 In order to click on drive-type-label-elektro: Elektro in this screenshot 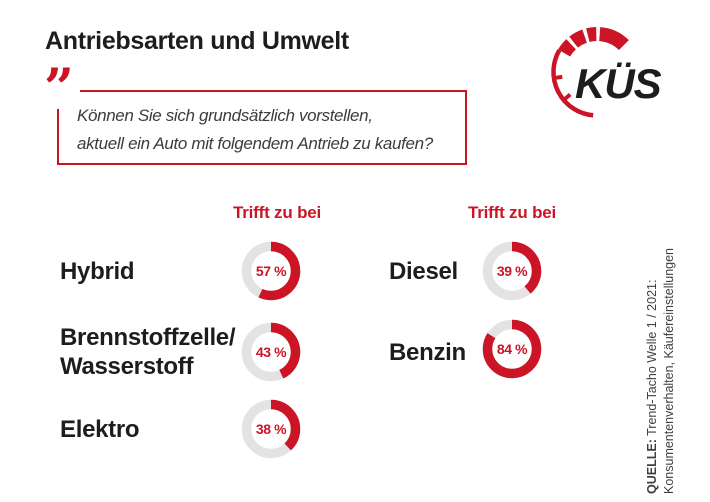, I will do `click(100, 429)`.